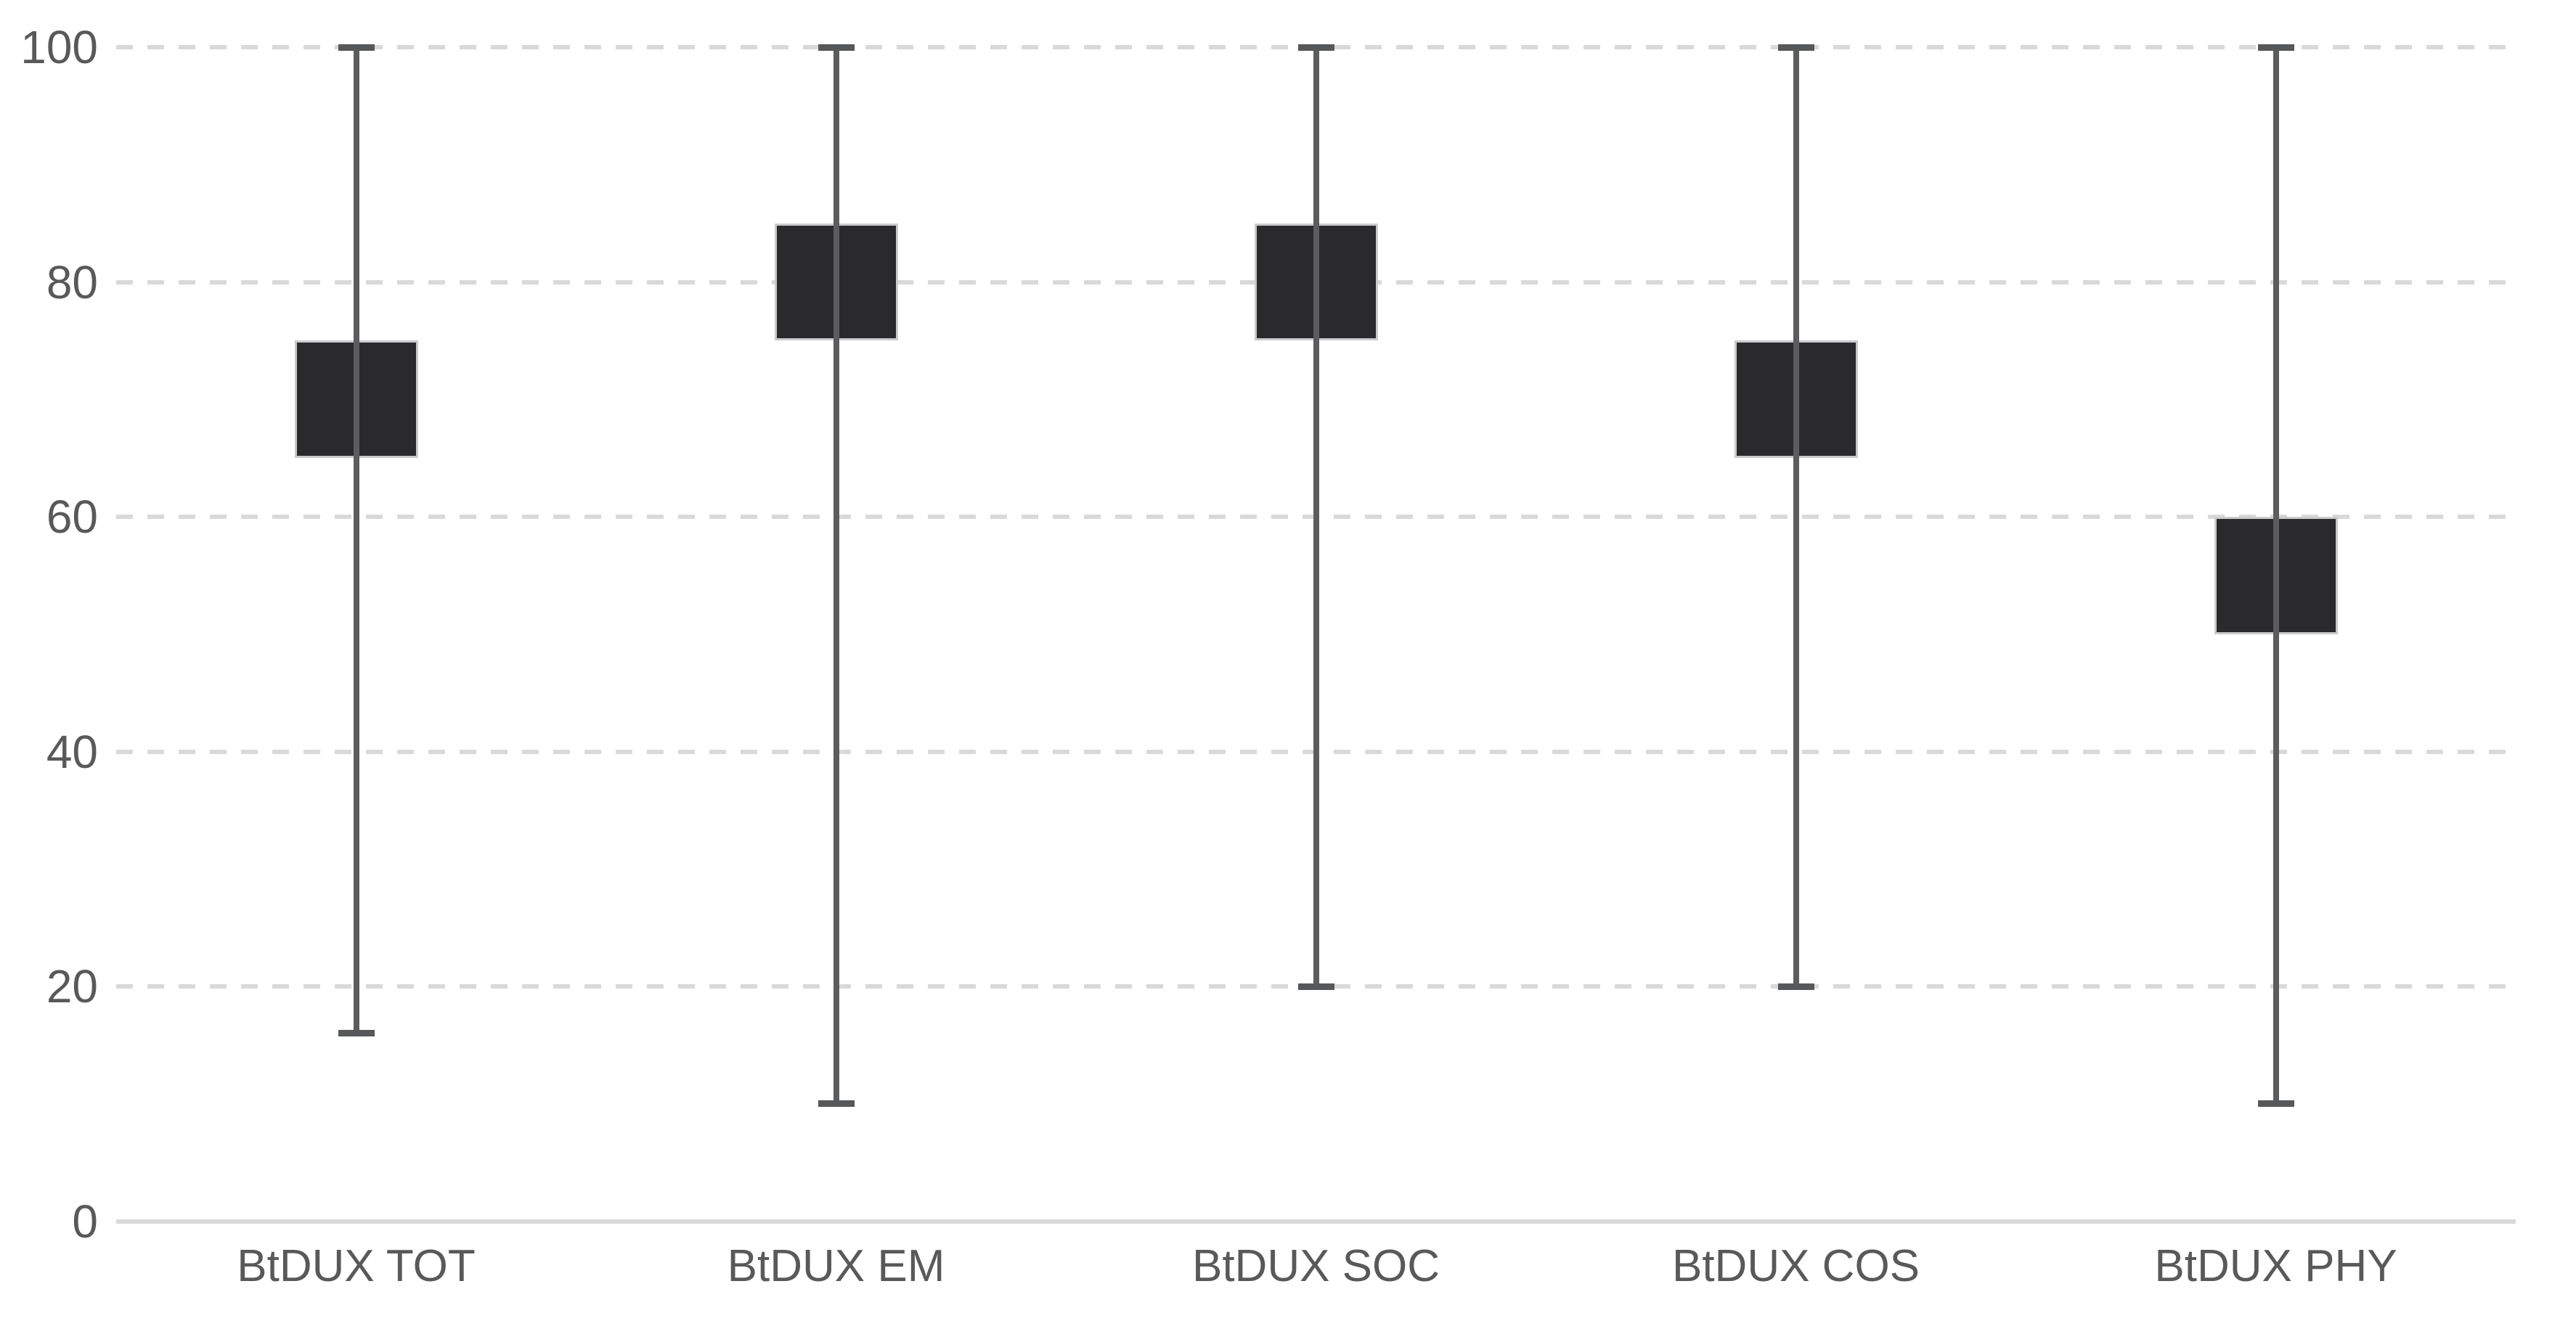  Describe the element at coordinates (59, 47) in the screenshot. I see `y-tick-label-100: 100` at that location.